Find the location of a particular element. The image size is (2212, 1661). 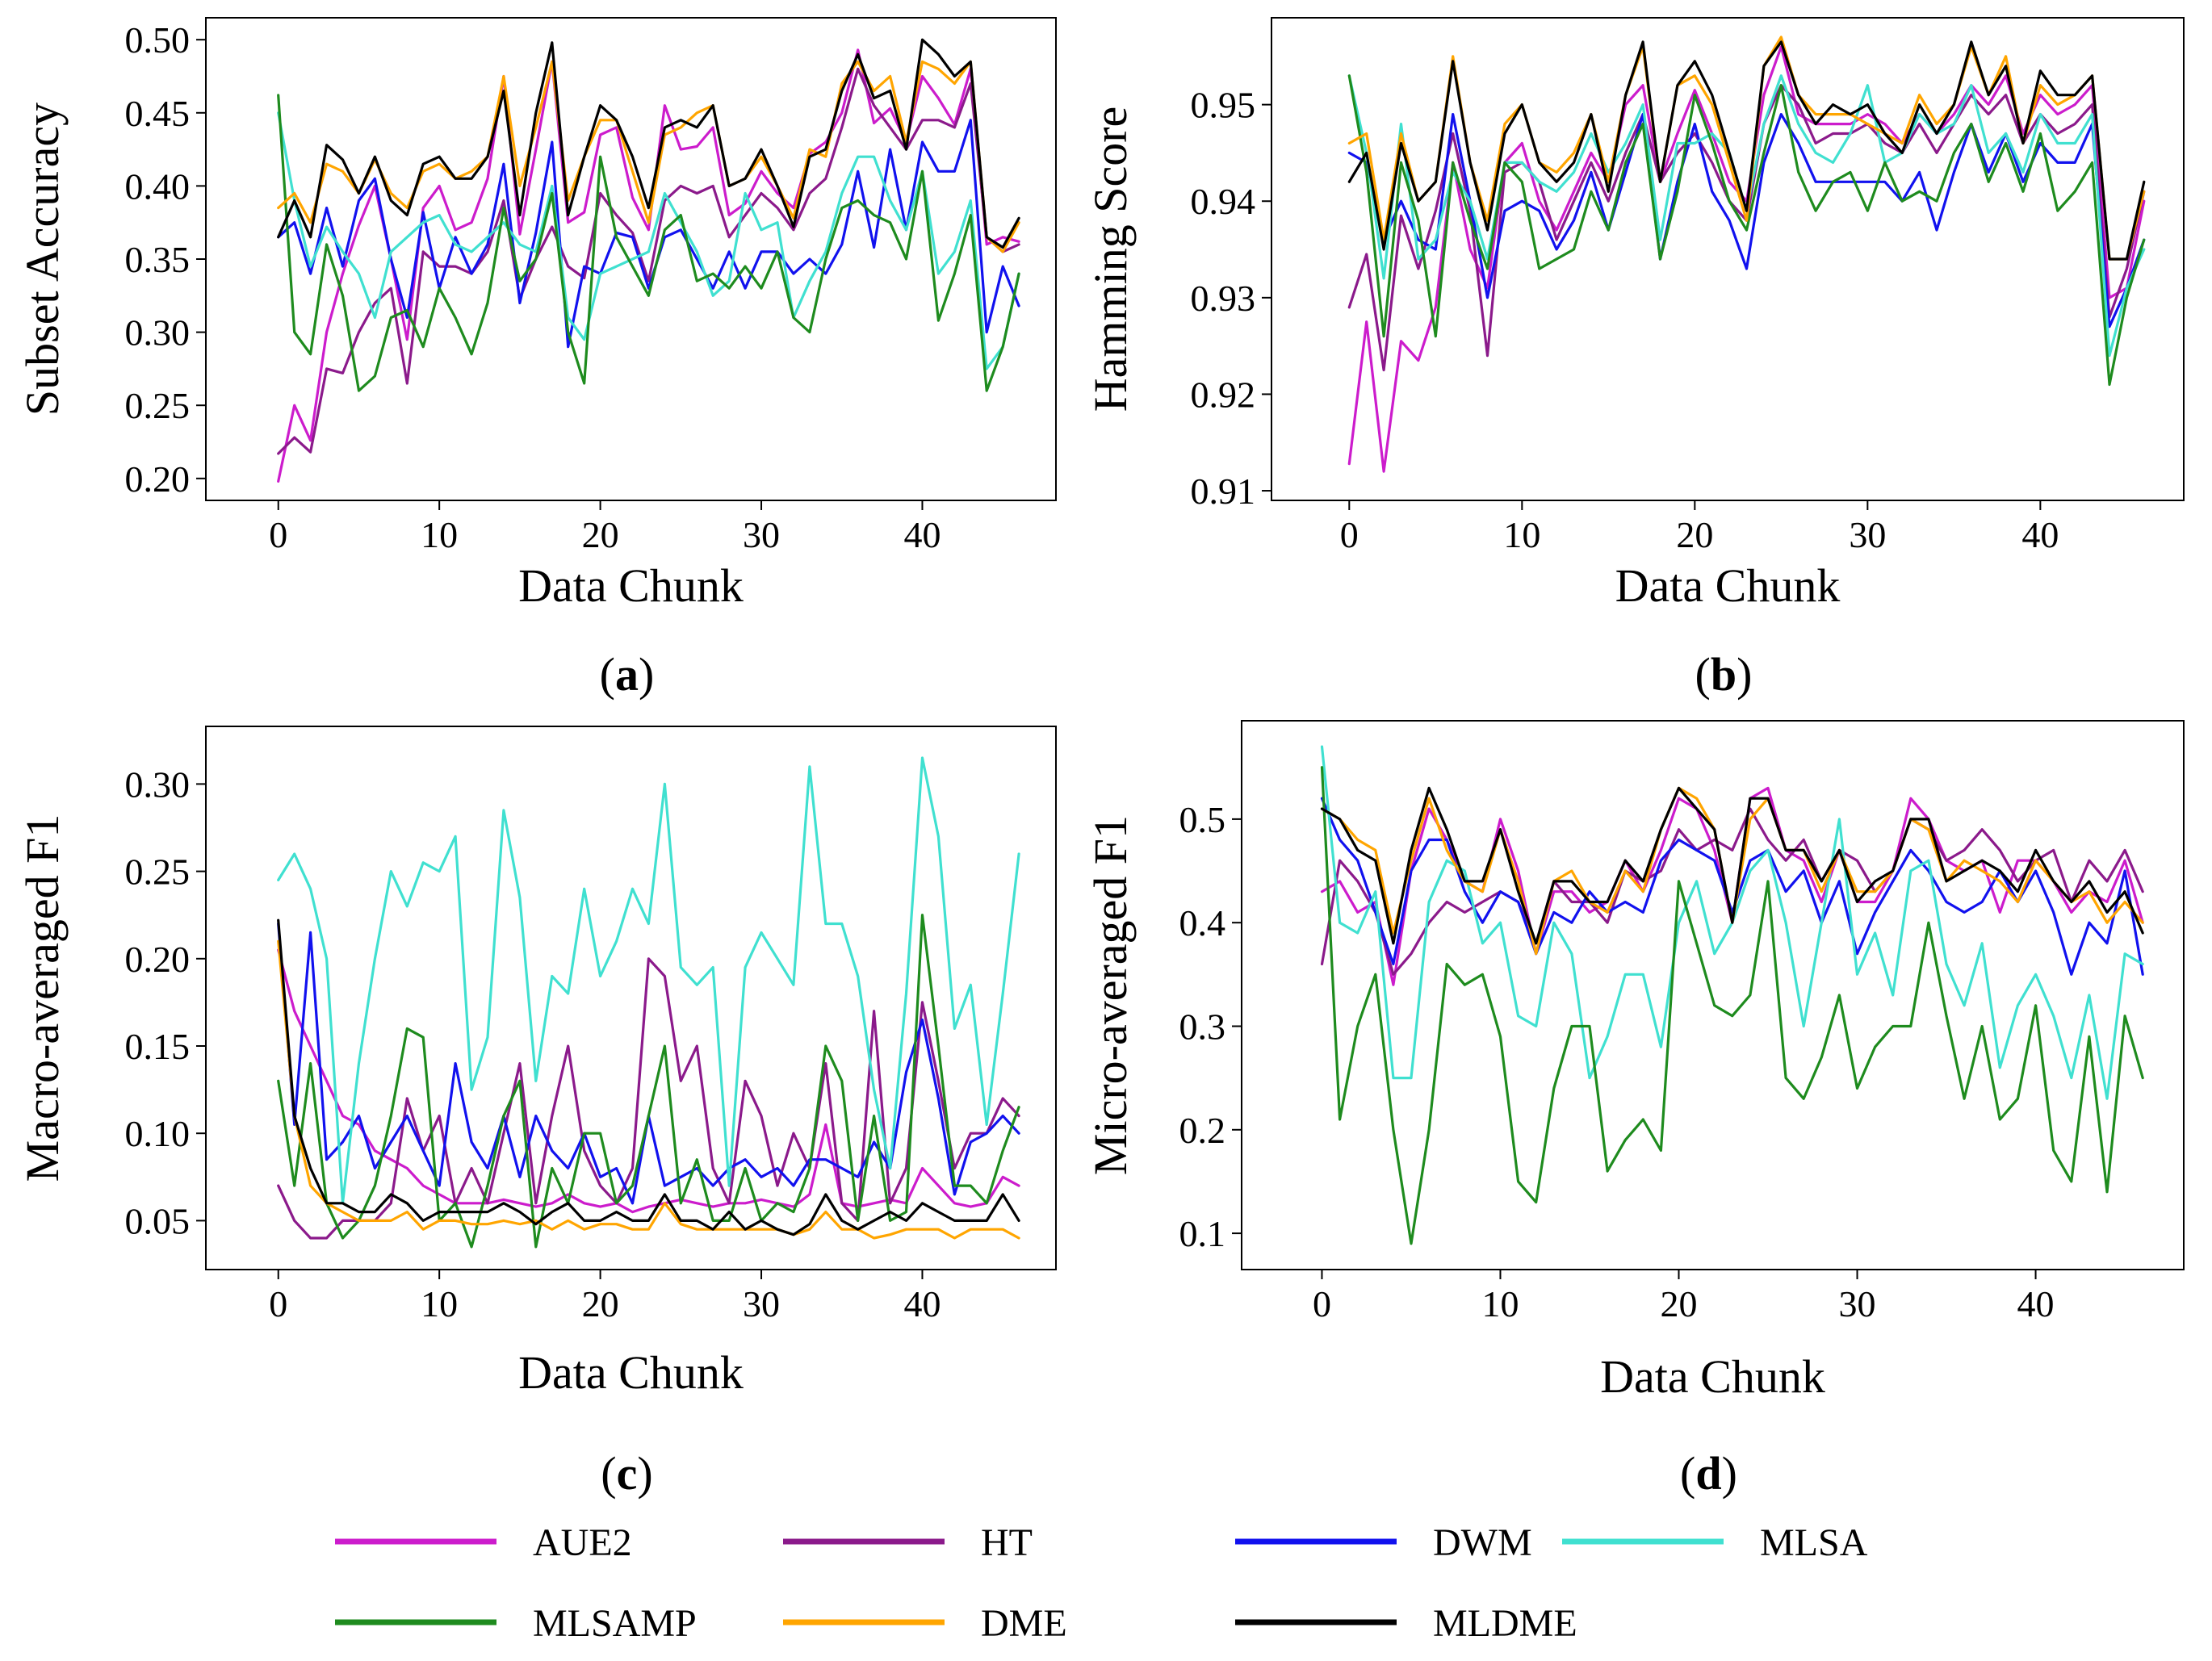

y-tick-label: 0.40 is located at coordinates (158, 186).